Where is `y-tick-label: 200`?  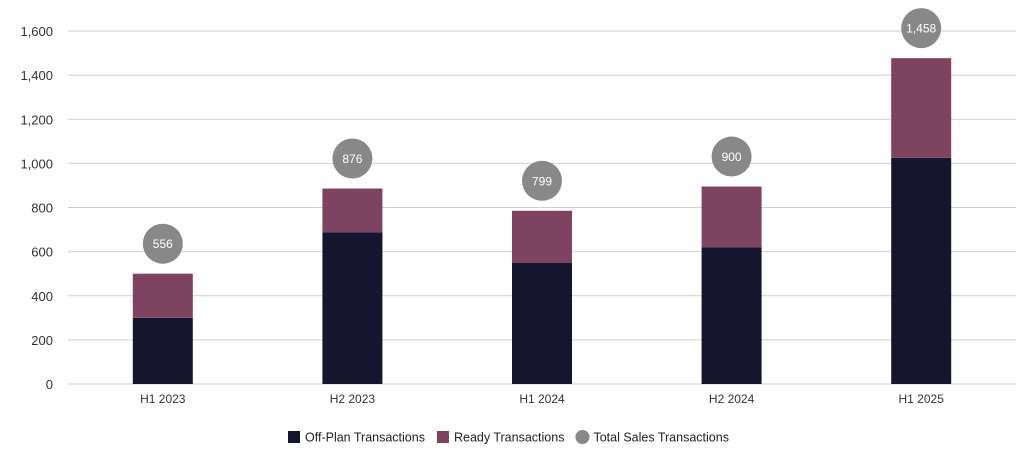 y-tick-label: 200 is located at coordinates (42, 340).